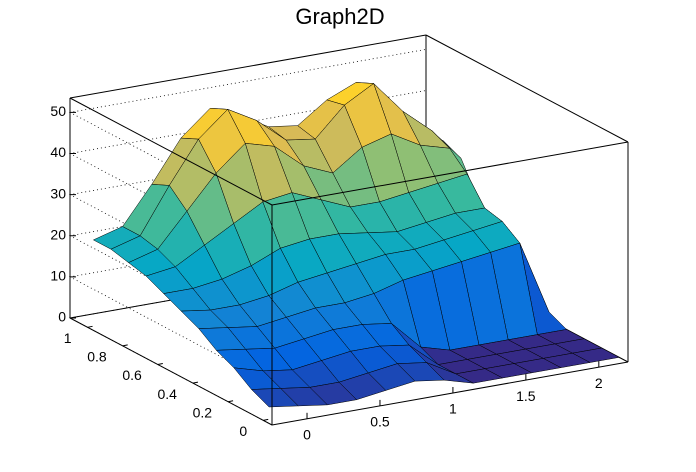 This screenshot has width=696, height=472. I want to click on z-tick-label: 30, so click(58, 193).